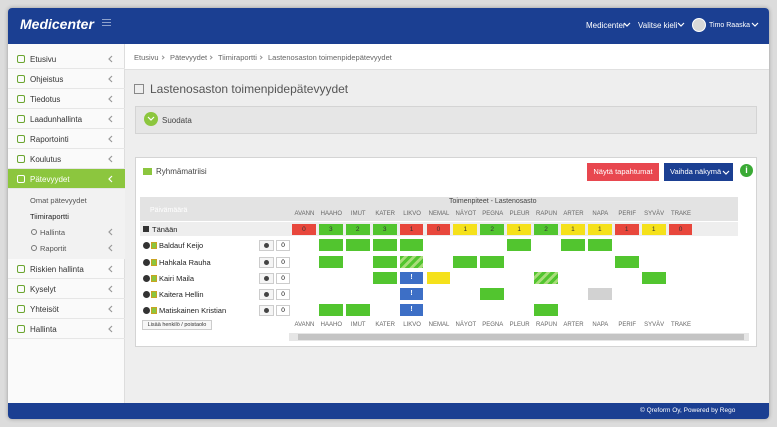 The image size is (777, 427). What do you see at coordinates (698, 172) in the screenshot?
I see `button: Vaihda näkymä` at bounding box center [698, 172].